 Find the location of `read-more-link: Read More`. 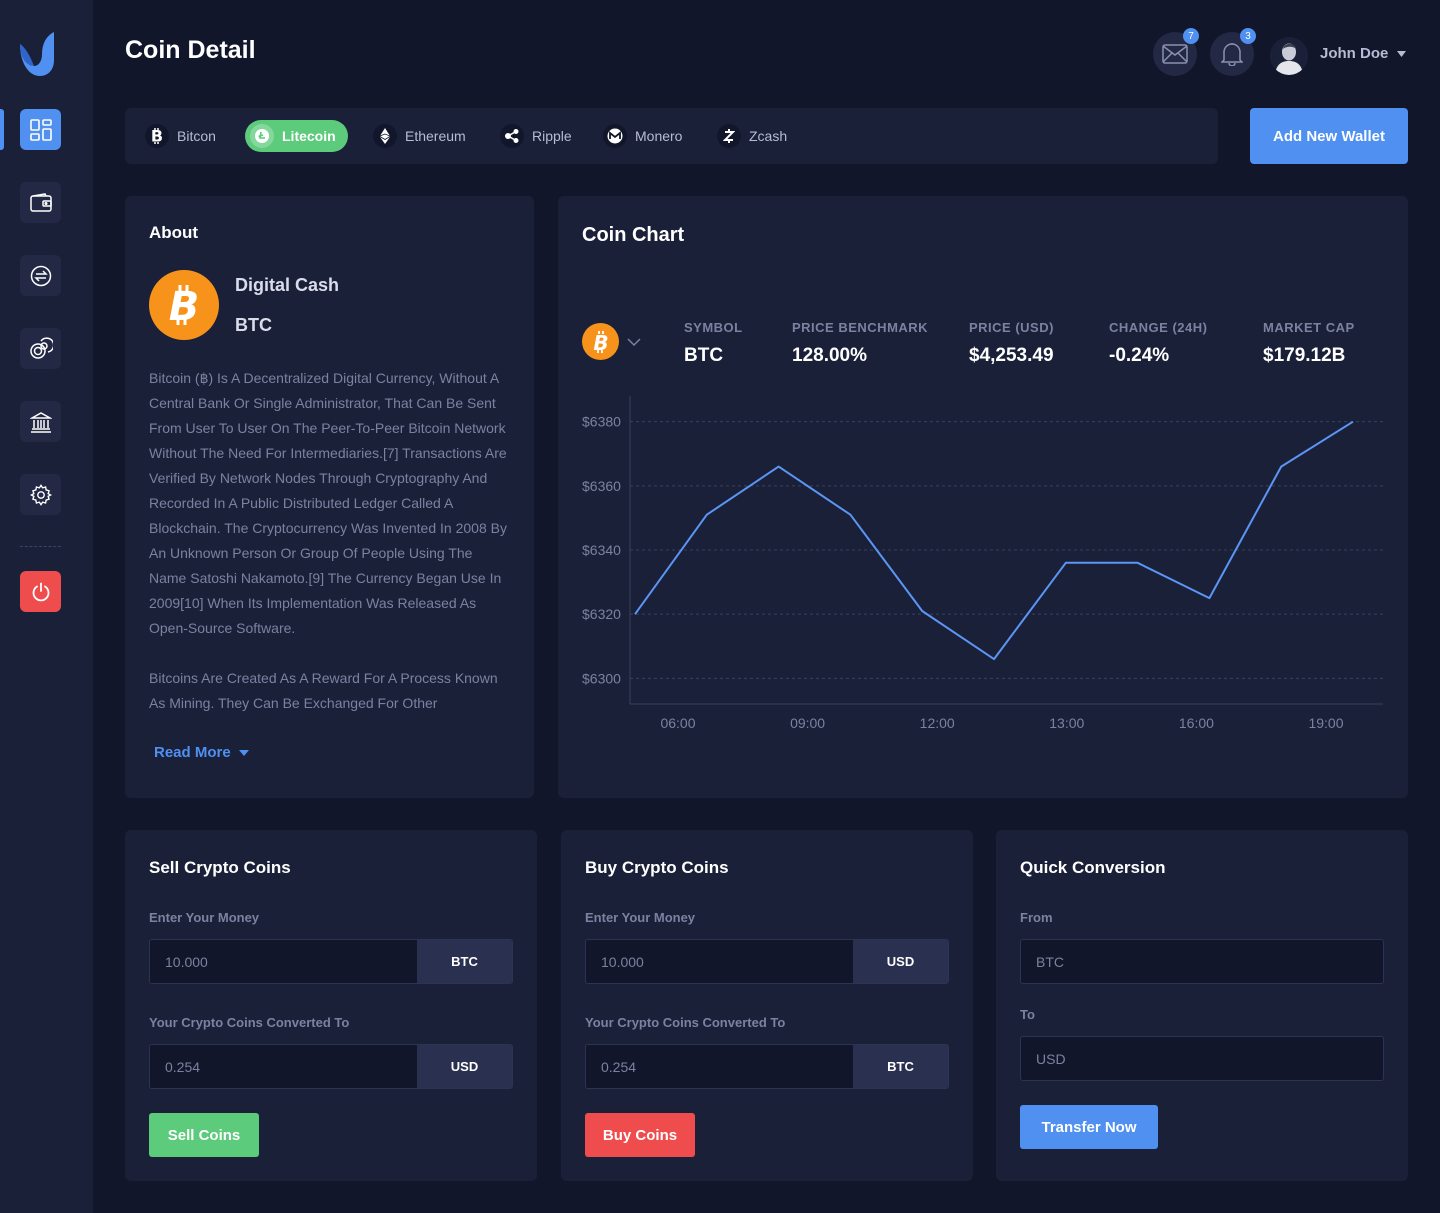

read-more-link: Read More is located at coordinates (201, 752).